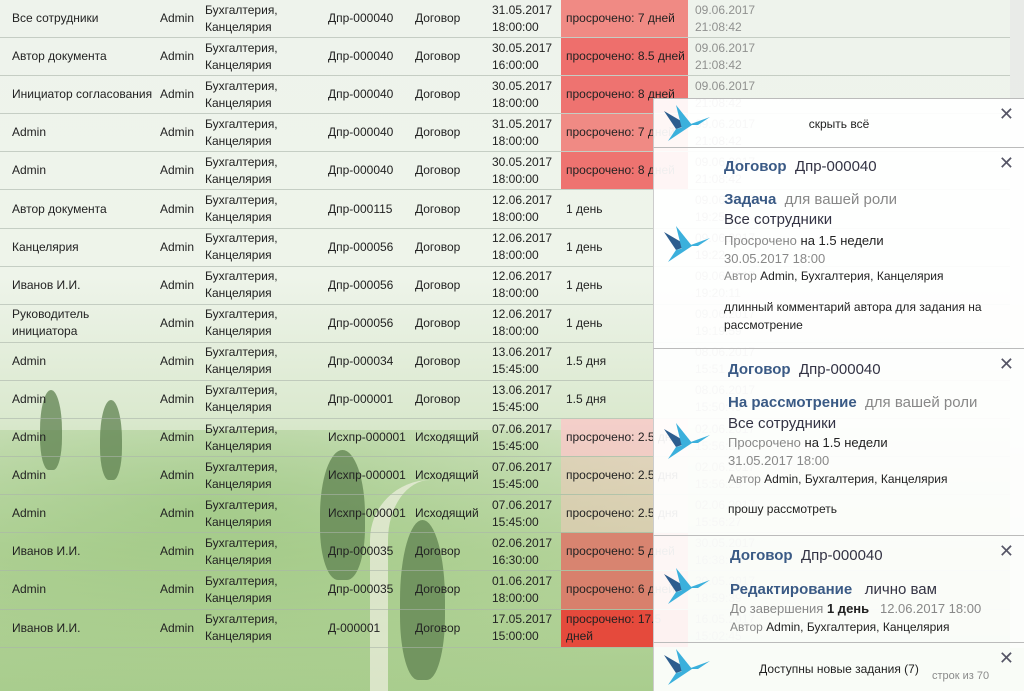  Describe the element at coordinates (360, 208) in the screenshot. I see `cell-doc-number: Дпр-000115` at that location.